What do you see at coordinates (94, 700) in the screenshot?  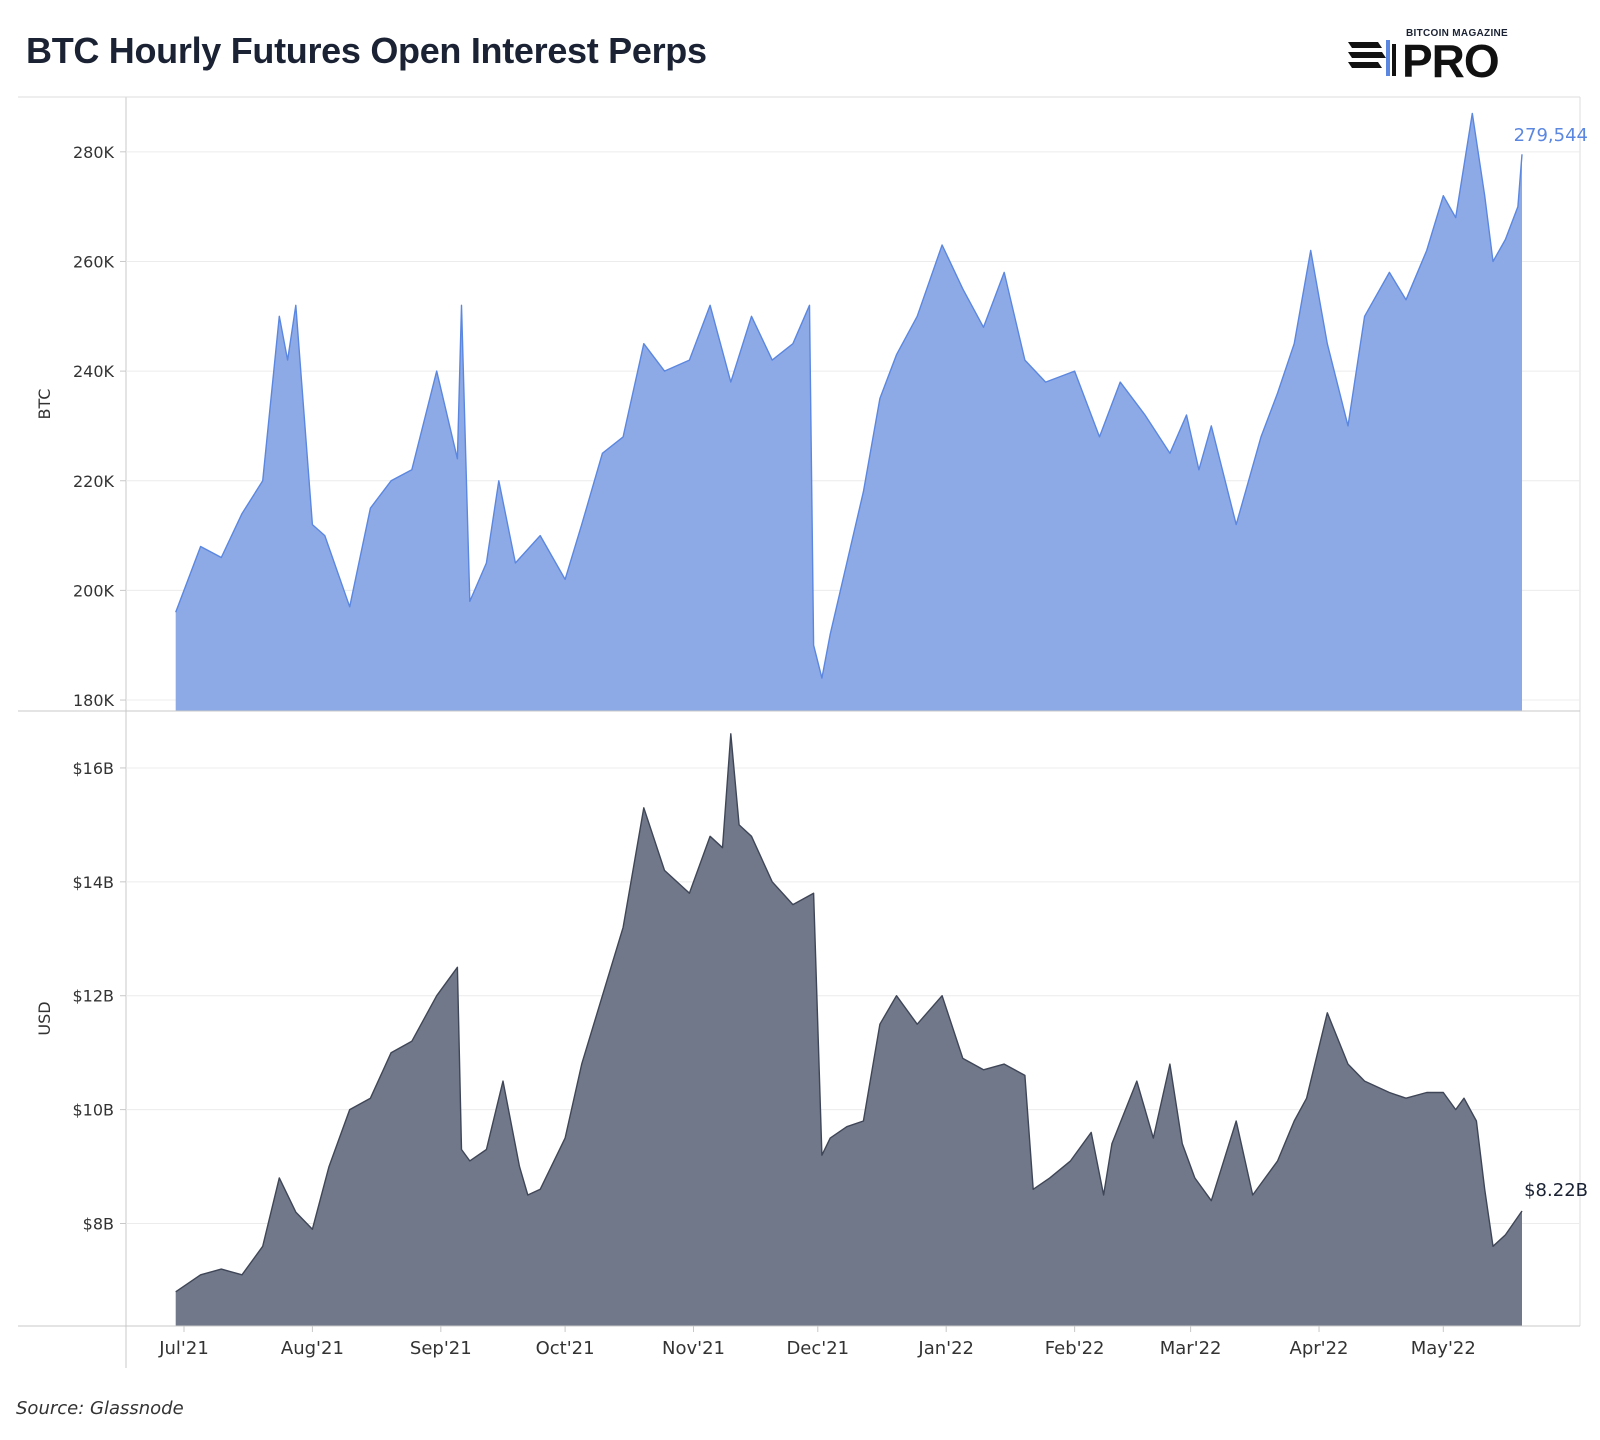 I see `y-tick-label: 180K` at bounding box center [94, 700].